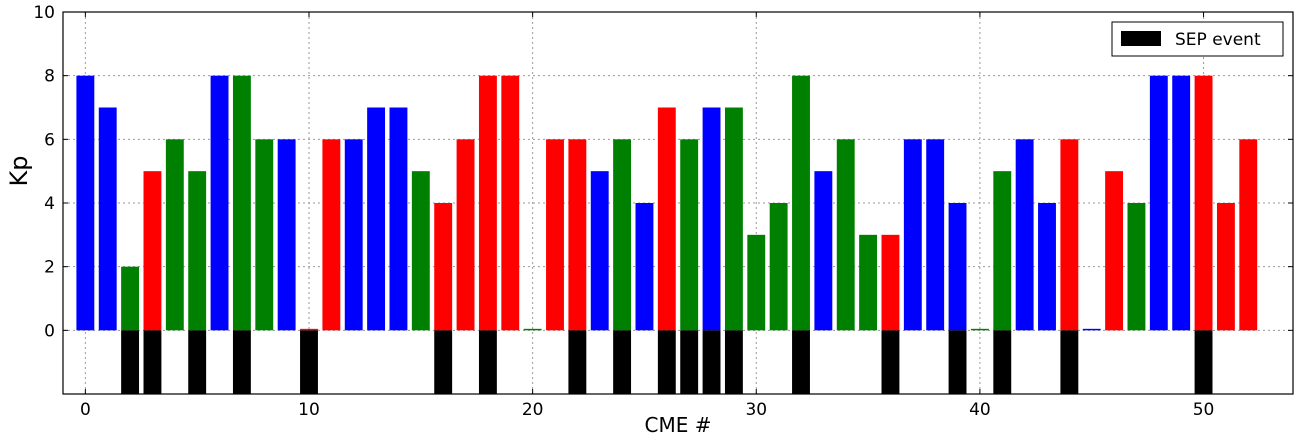 This screenshot has width=1301, height=437. I want to click on y-tick-label-2: 2, so click(49, 268).